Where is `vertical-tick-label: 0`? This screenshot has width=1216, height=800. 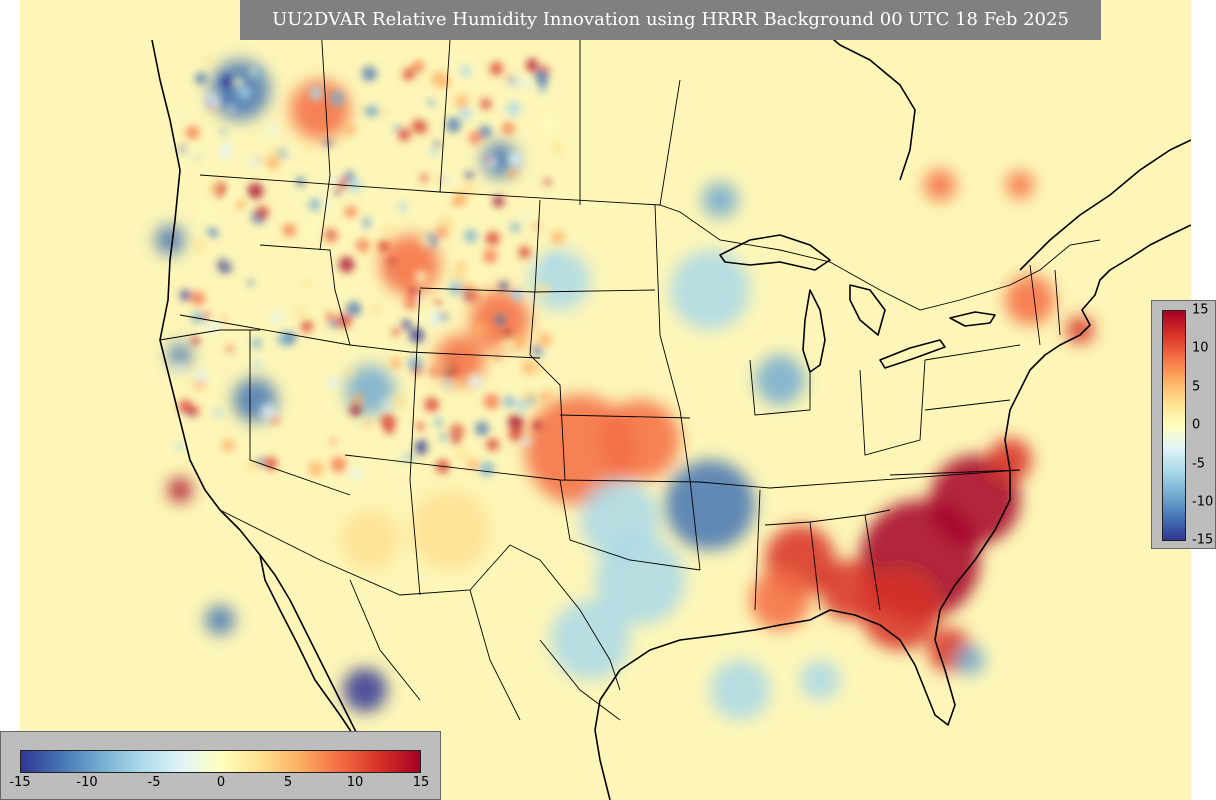
vertical-tick-label: 0 is located at coordinates (1196, 425).